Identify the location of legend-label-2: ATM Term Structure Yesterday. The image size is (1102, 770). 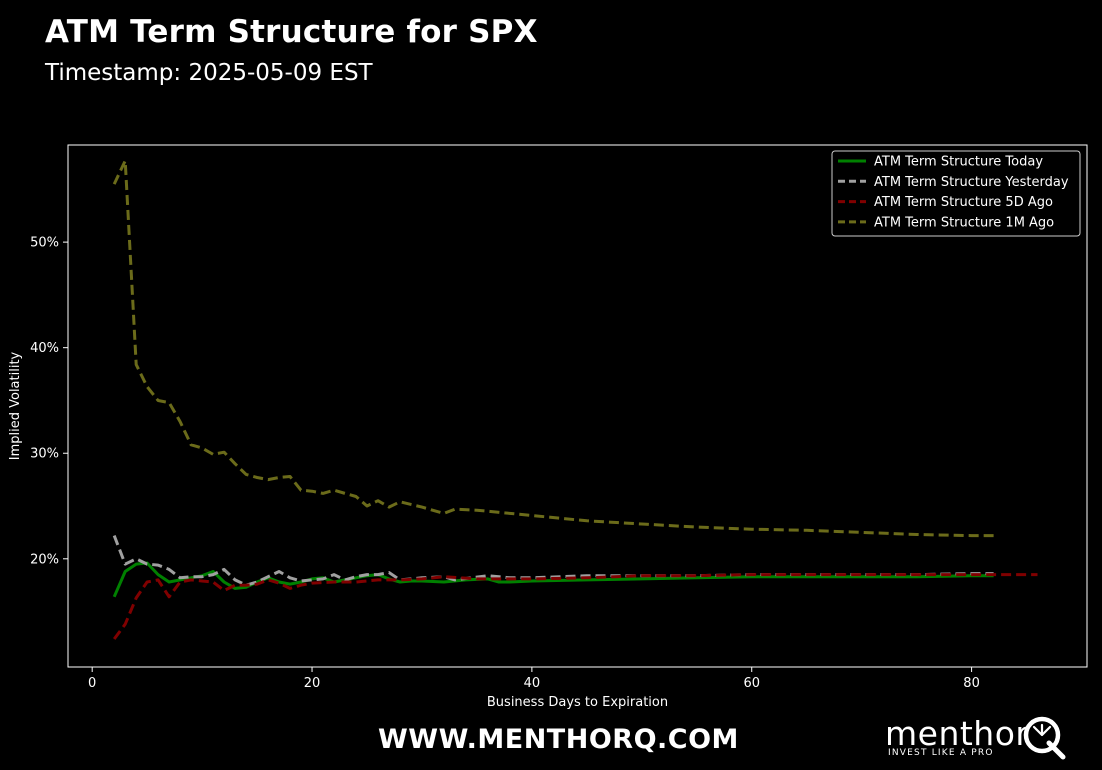
(971, 182).